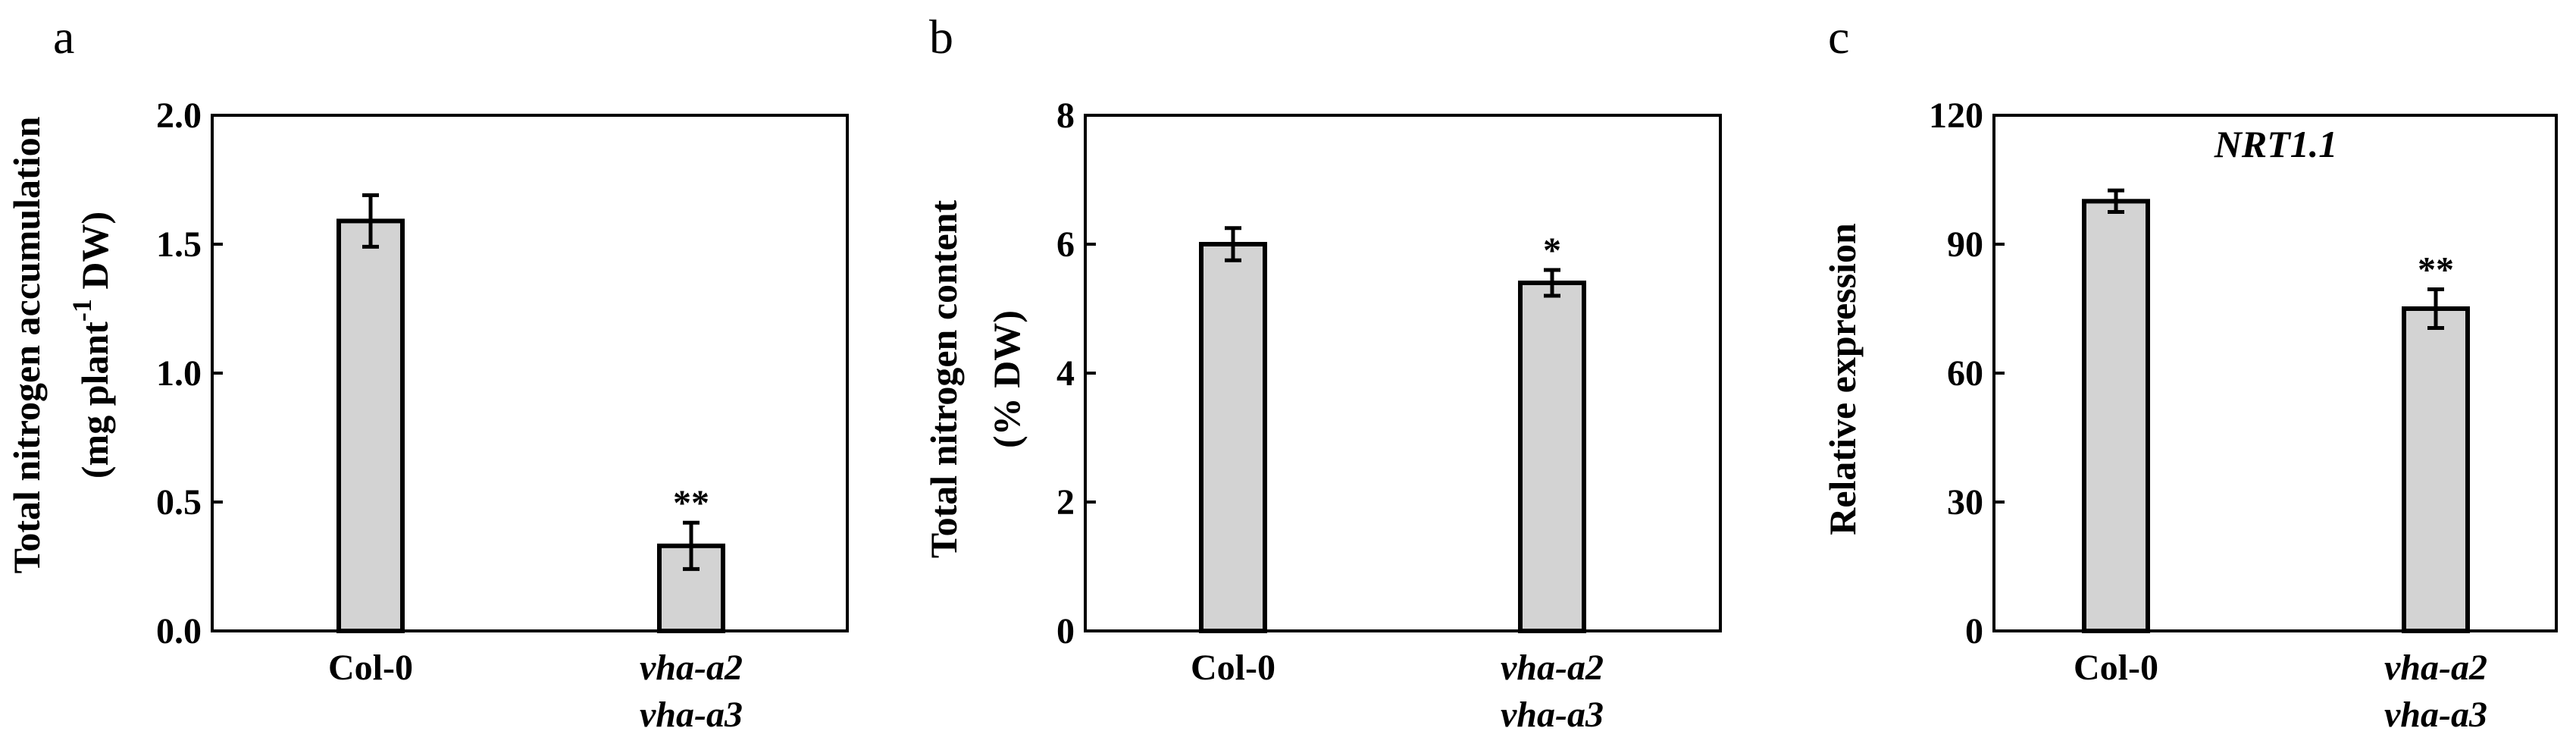  What do you see at coordinates (179, 244) in the screenshot?
I see `panel-a-ytick-label: 1.5` at bounding box center [179, 244].